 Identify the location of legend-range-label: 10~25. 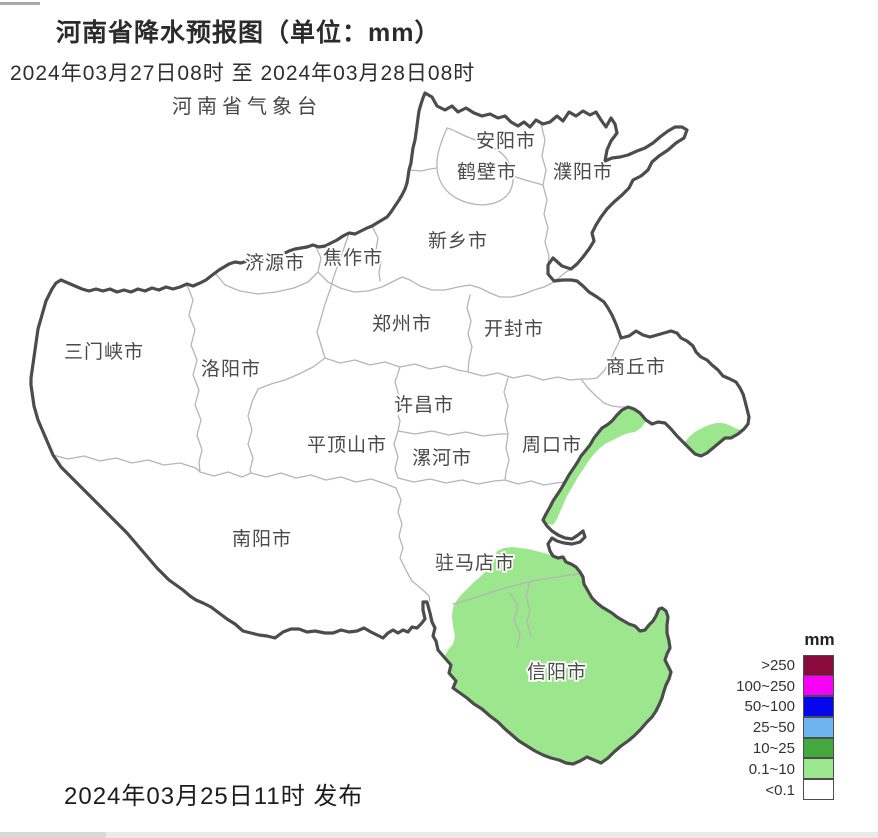
(773, 749).